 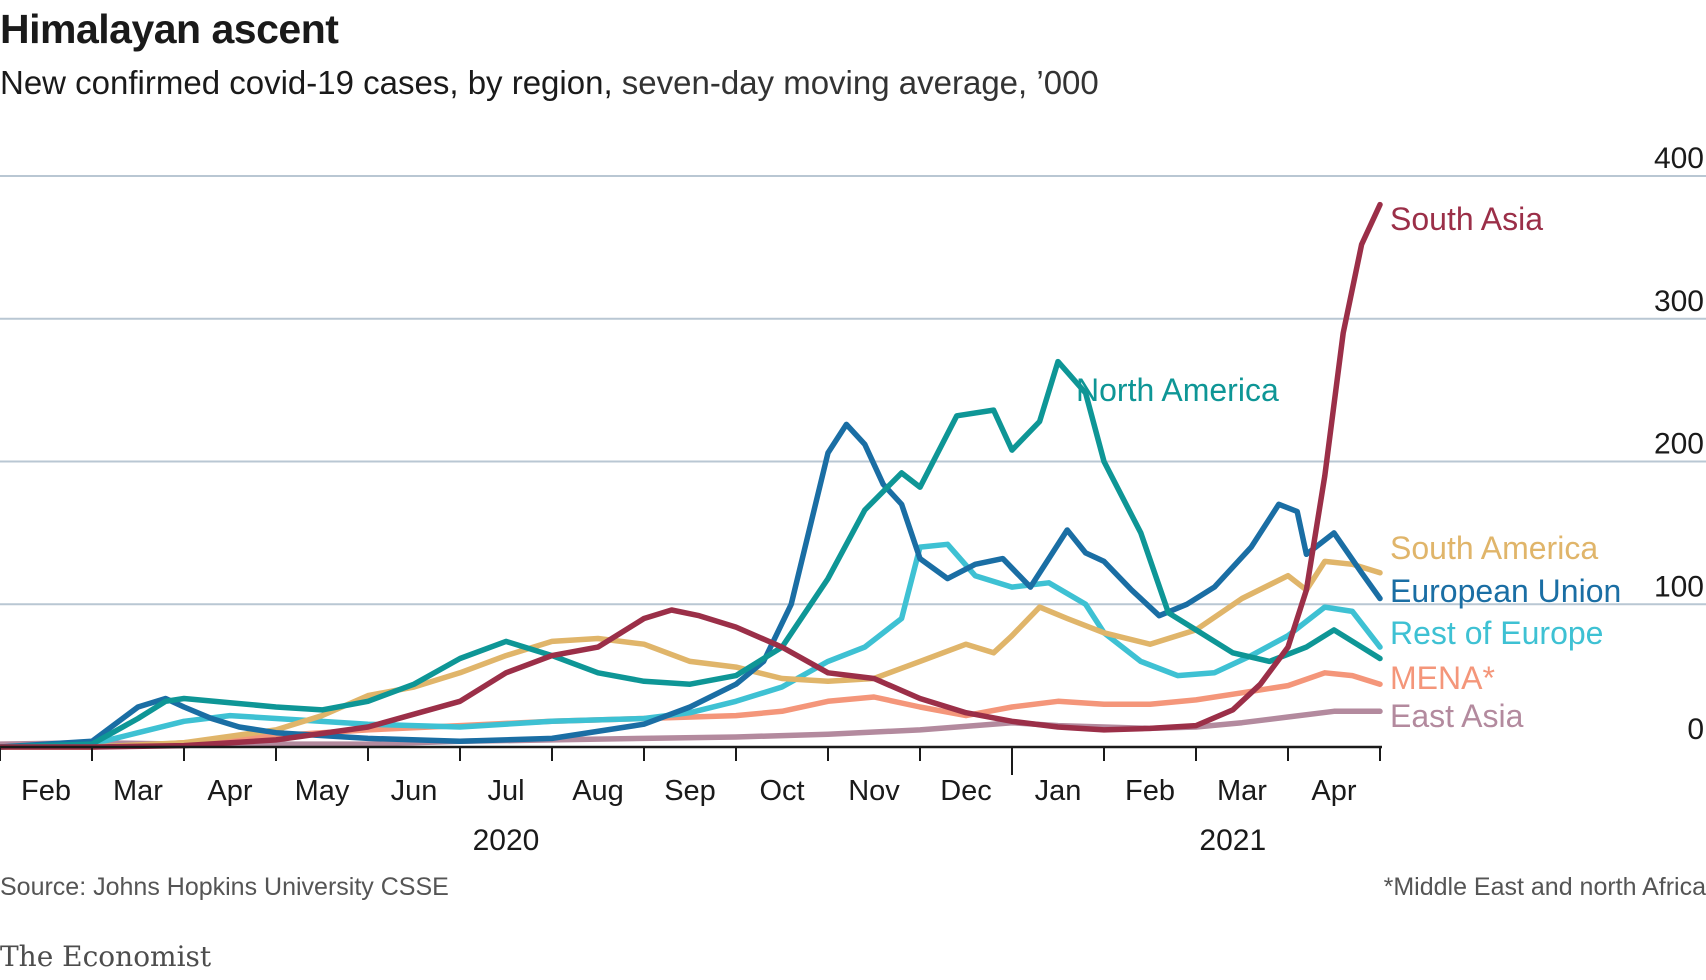 What do you see at coordinates (1544, 887) in the screenshot?
I see `footnote-mena: *Middle East and north Africa` at bounding box center [1544, 887].